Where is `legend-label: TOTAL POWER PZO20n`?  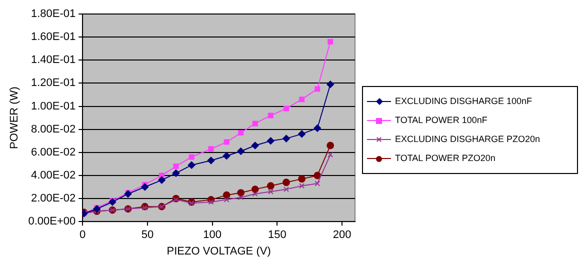
legend-label: TOTAL POWER PZO20n is located at coordinates (445, 158).